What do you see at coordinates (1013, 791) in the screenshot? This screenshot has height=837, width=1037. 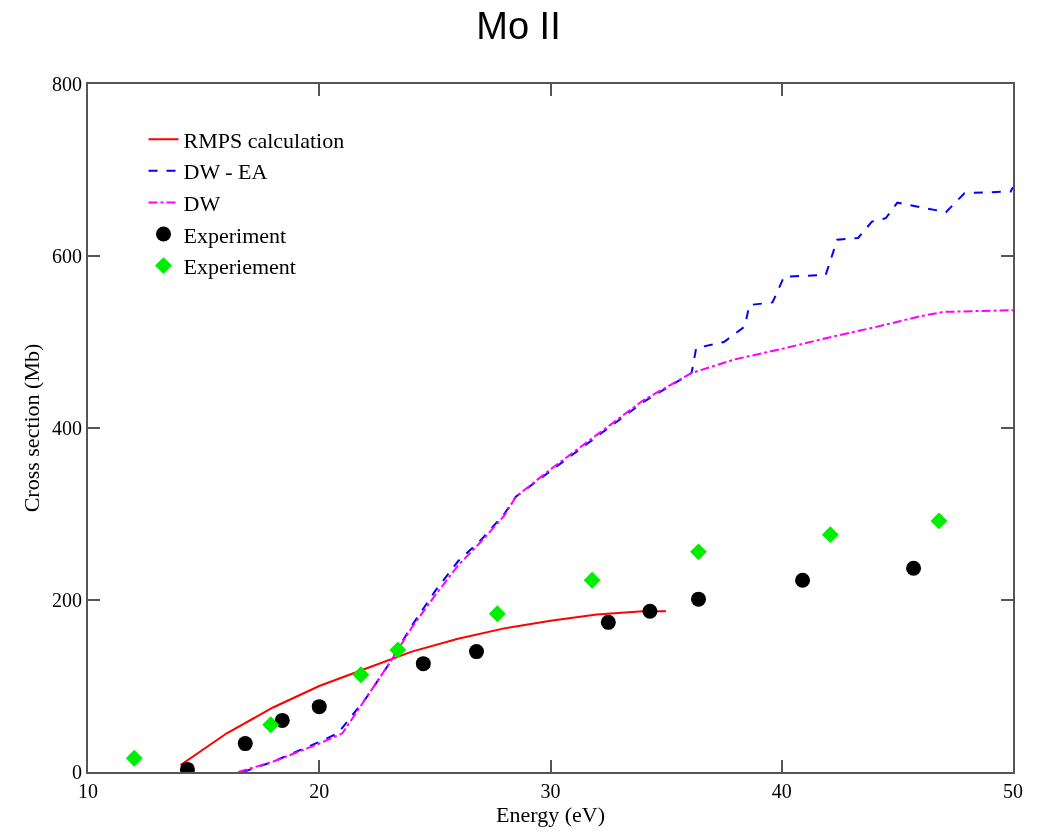 I see `x-tick-label: 50` at bounding box center [1013, 791].